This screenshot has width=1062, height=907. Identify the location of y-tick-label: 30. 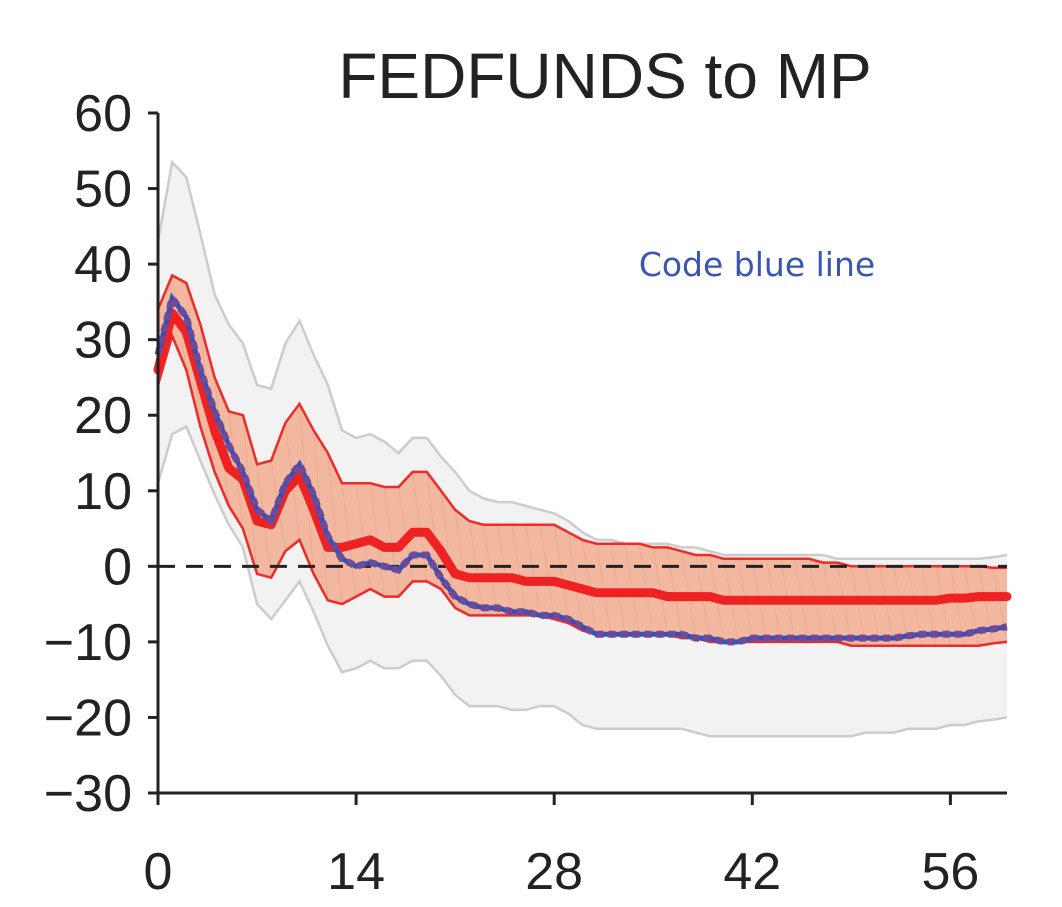
(103, 341).